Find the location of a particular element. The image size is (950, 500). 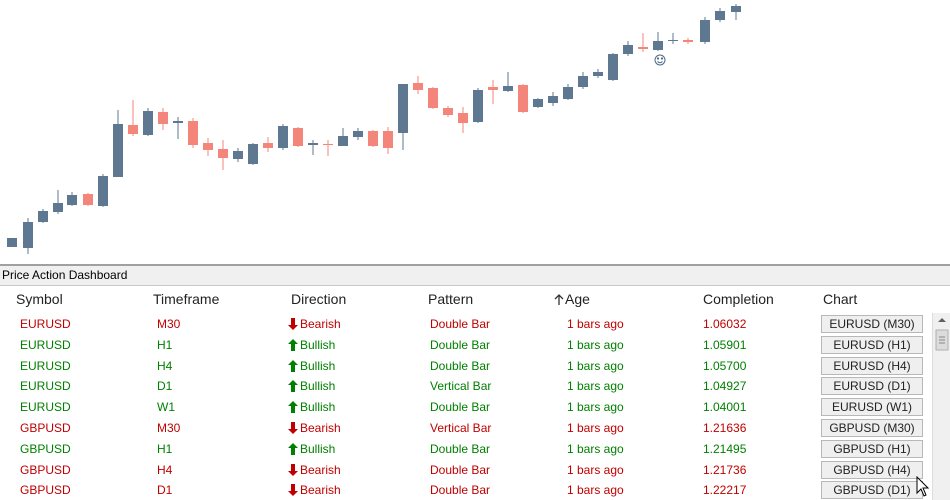

table-cell: 1.05901 is located at coordinates (725, 344).